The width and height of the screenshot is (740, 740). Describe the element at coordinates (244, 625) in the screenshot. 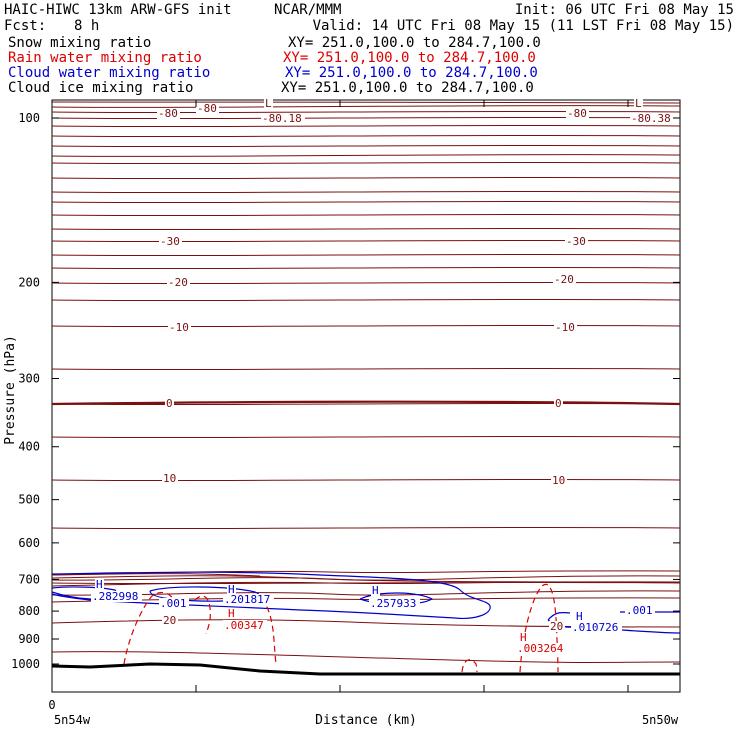

I see `rain-water-label: .00347` at that location.